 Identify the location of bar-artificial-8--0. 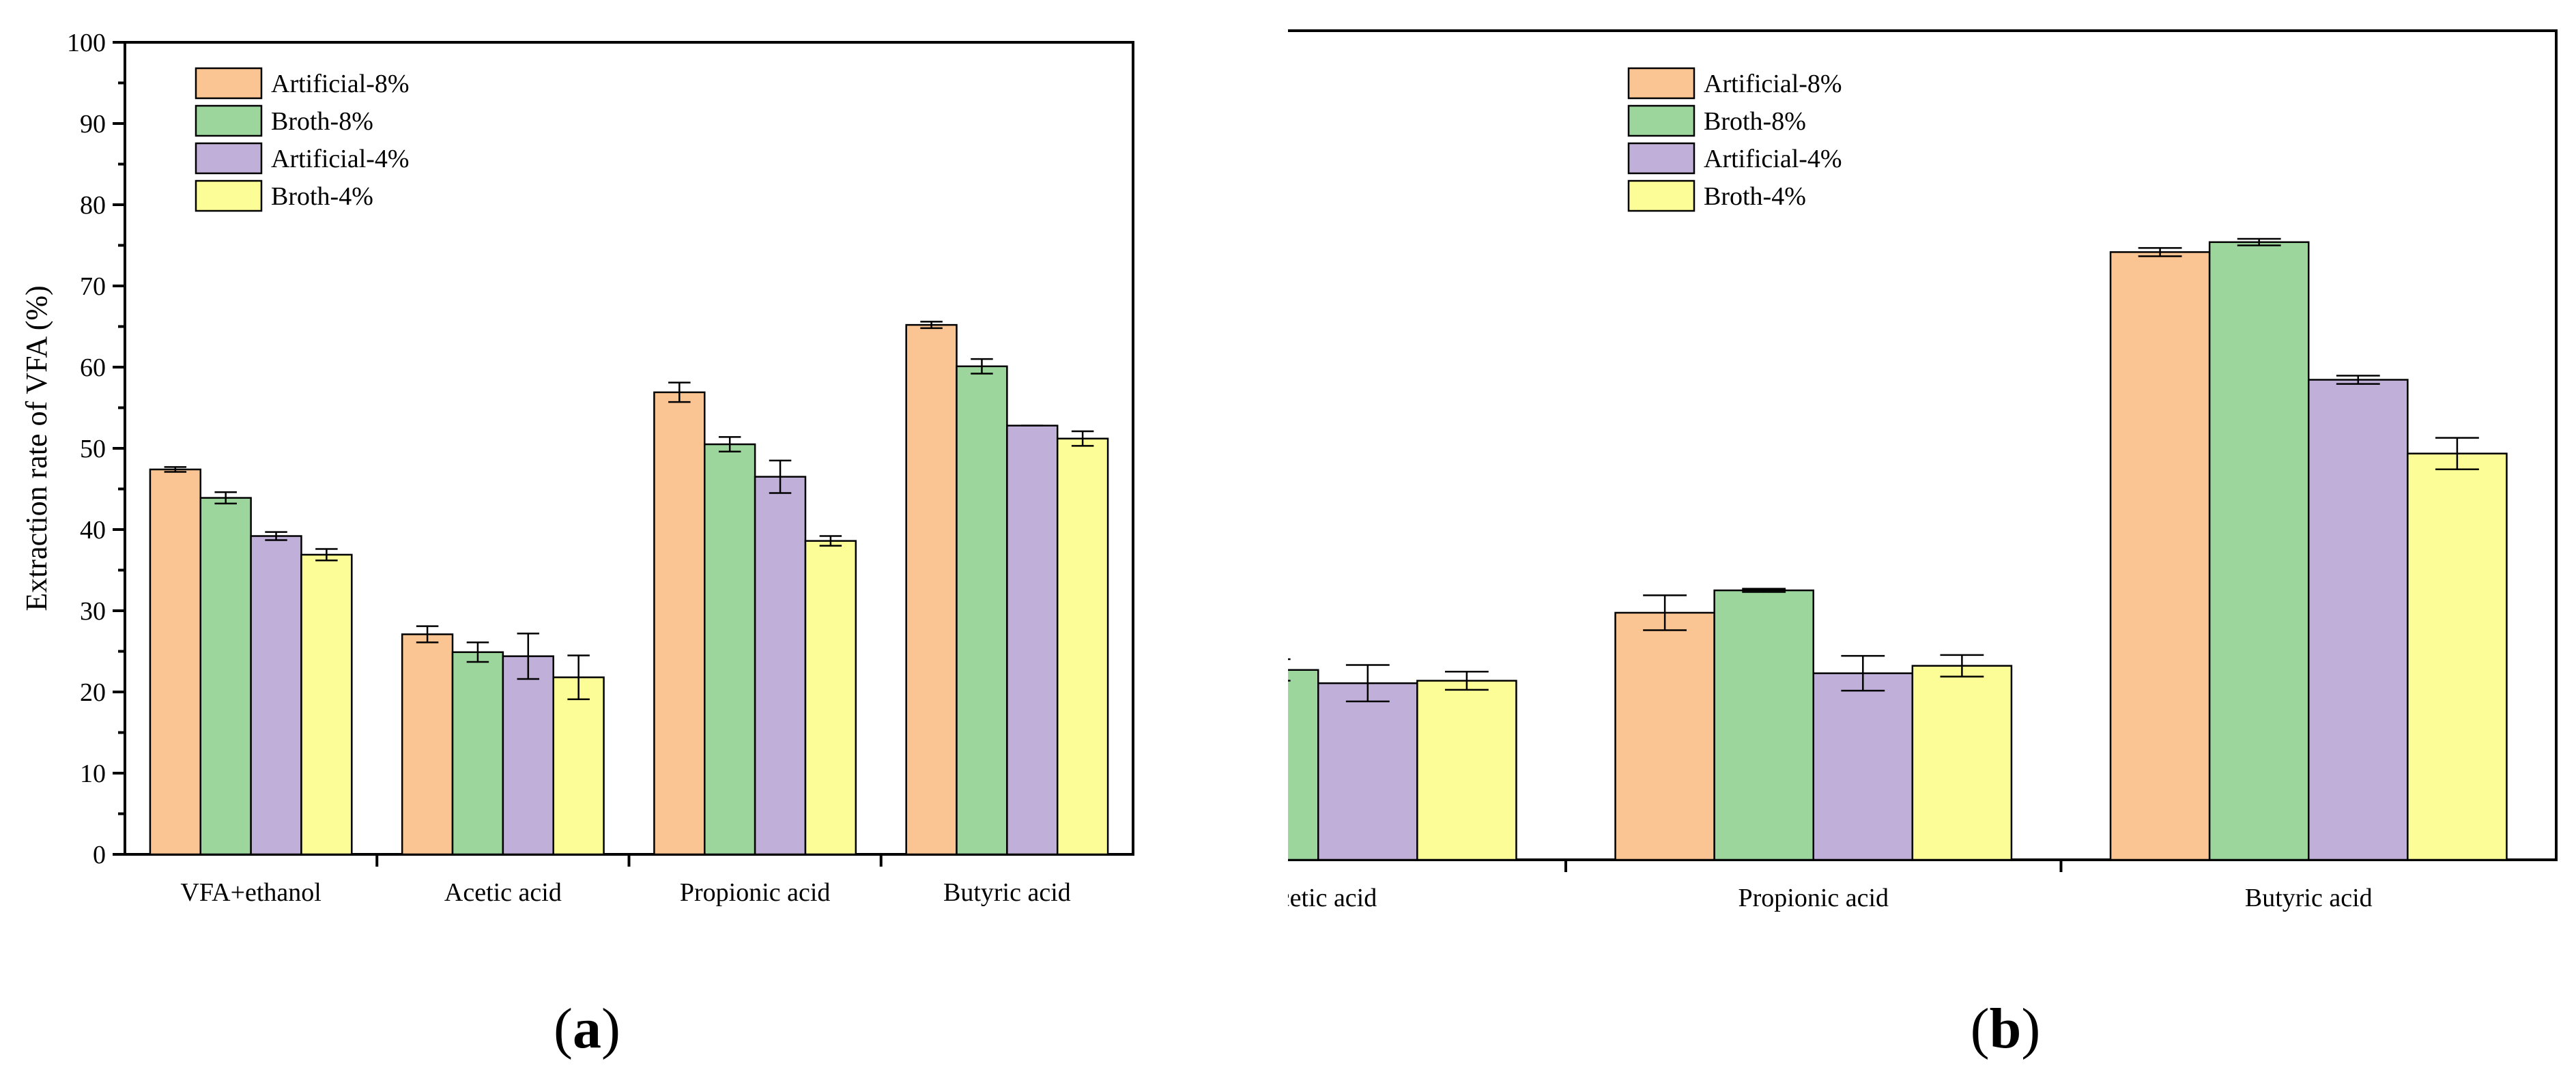
(175, 662).